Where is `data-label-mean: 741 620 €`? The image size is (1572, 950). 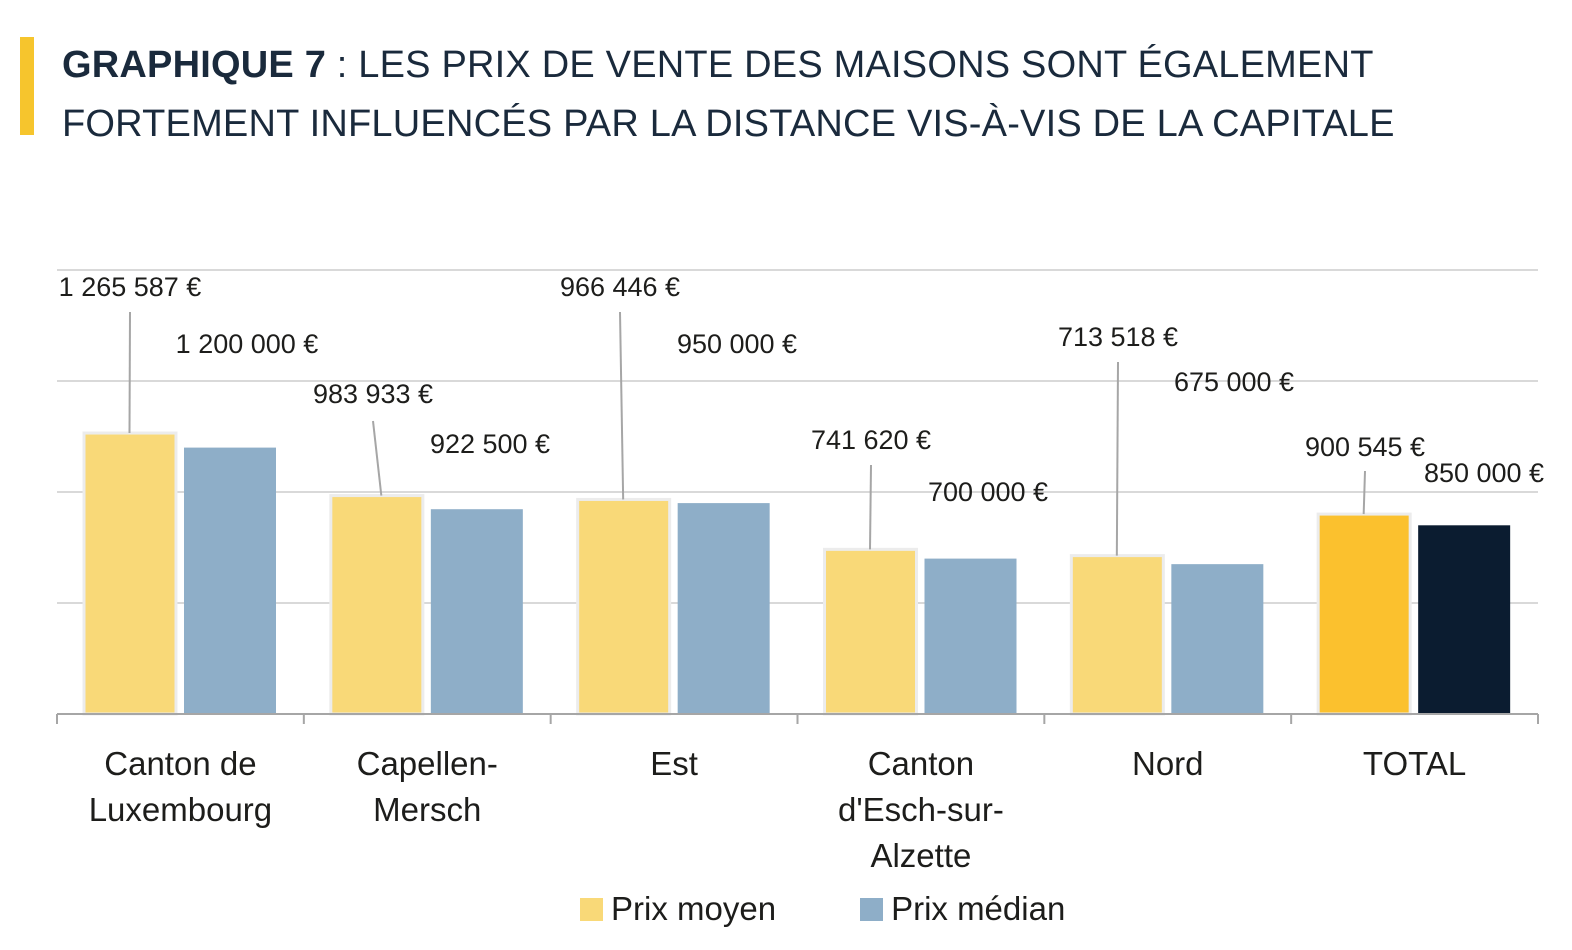
data-label-mean: 741 620 € is located at coordinates (871, 440).